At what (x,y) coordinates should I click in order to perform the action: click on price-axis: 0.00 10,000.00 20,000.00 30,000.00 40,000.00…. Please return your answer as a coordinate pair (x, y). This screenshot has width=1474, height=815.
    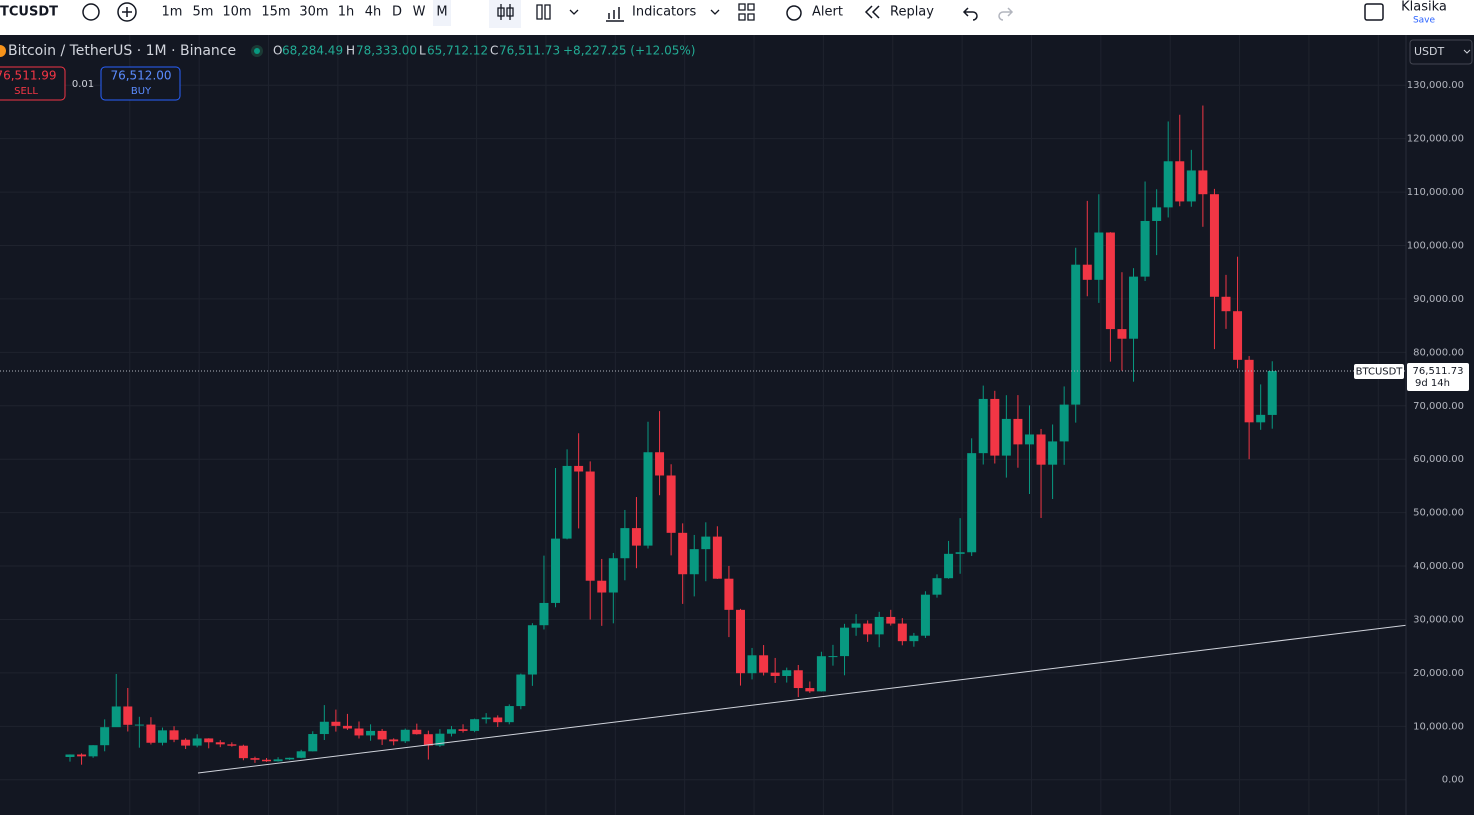
    Looking at the image, I should click on (1411, 433).